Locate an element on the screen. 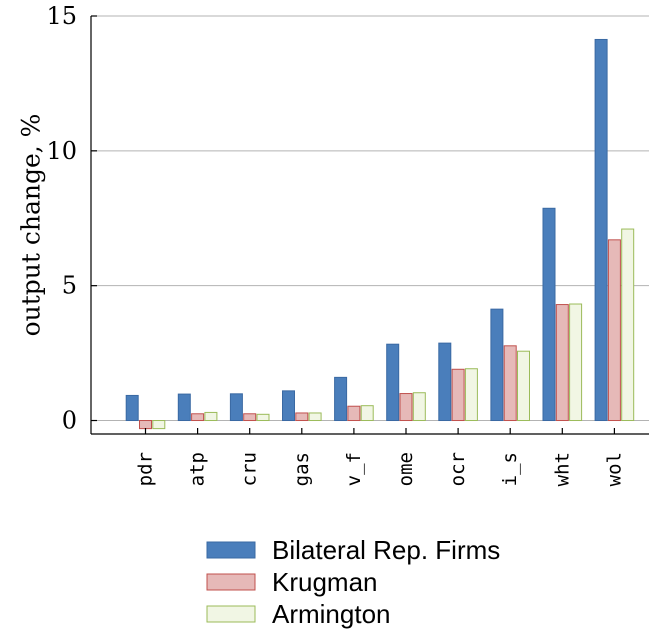 Image resolution: width=649 pixels, height=638 pixels. bar-bilateral-rep-firms-wol is located at coordinates (601, 230).